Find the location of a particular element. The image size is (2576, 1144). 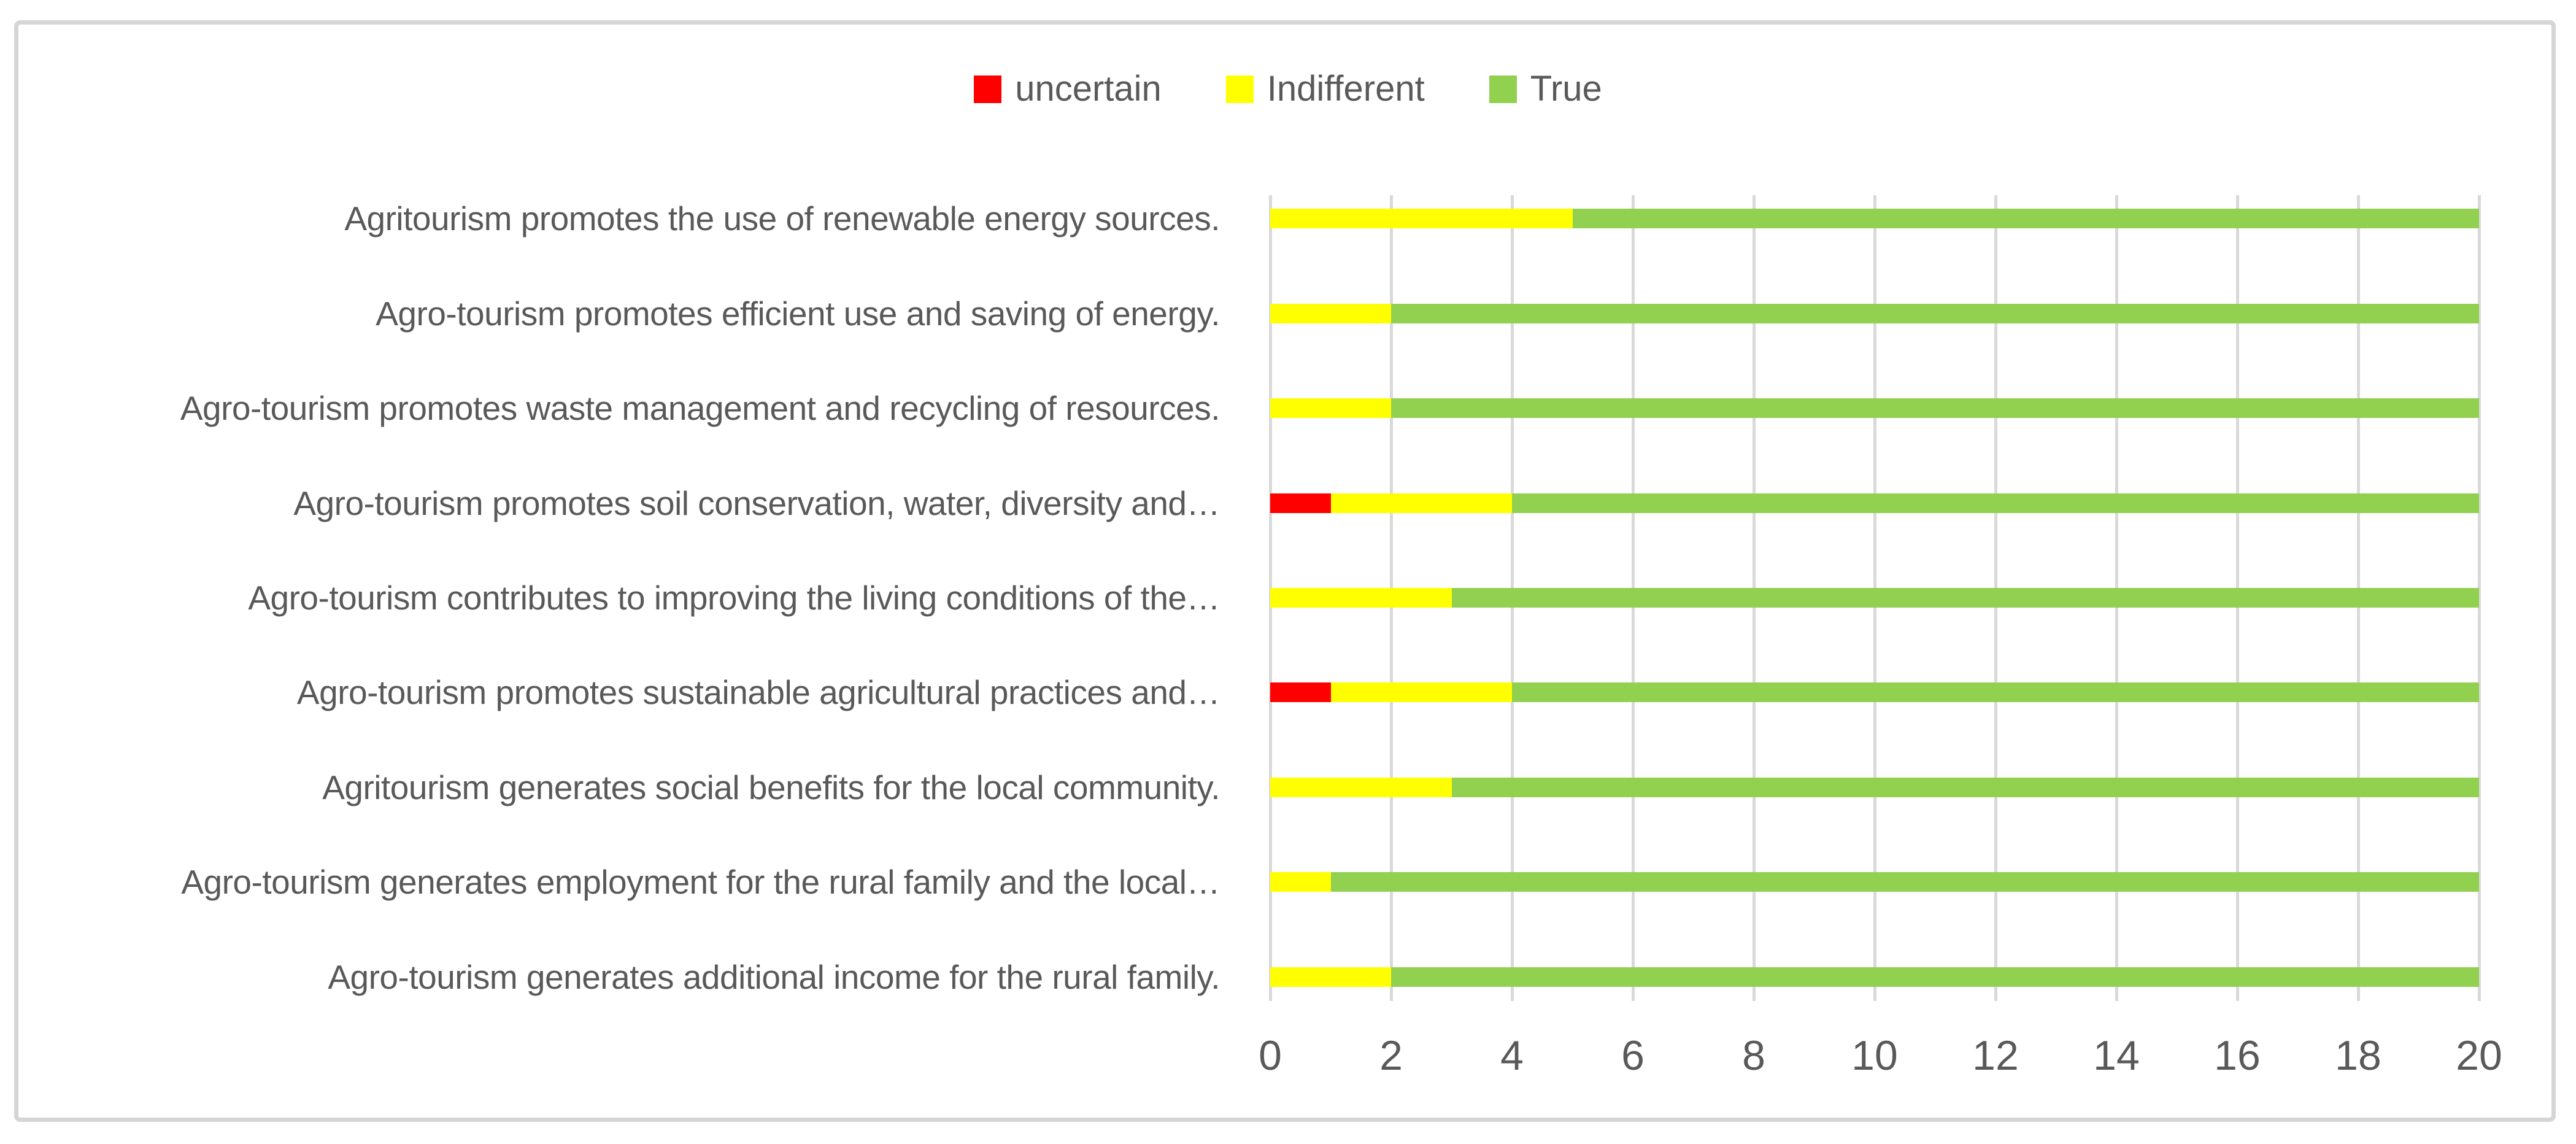

legend-label: True is located at coordinates (1566, 89).